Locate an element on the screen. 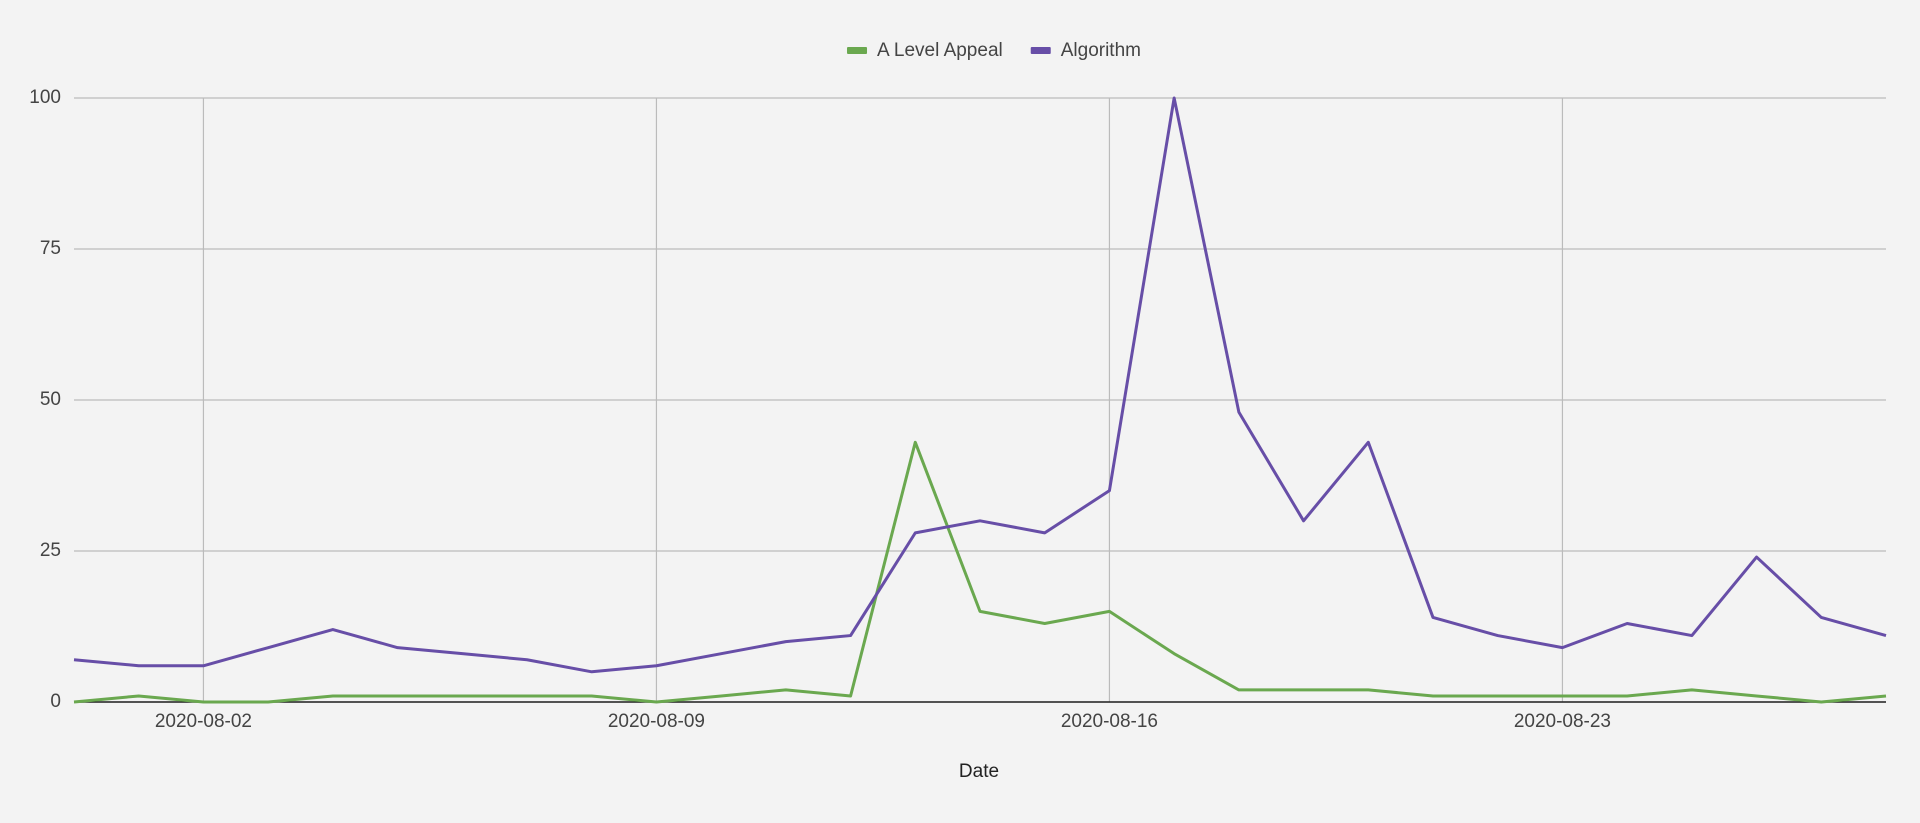 This screenshot has height=823, width=1920. x-tick-label: 2020-08-23 is located at coordinates (1562, 721).